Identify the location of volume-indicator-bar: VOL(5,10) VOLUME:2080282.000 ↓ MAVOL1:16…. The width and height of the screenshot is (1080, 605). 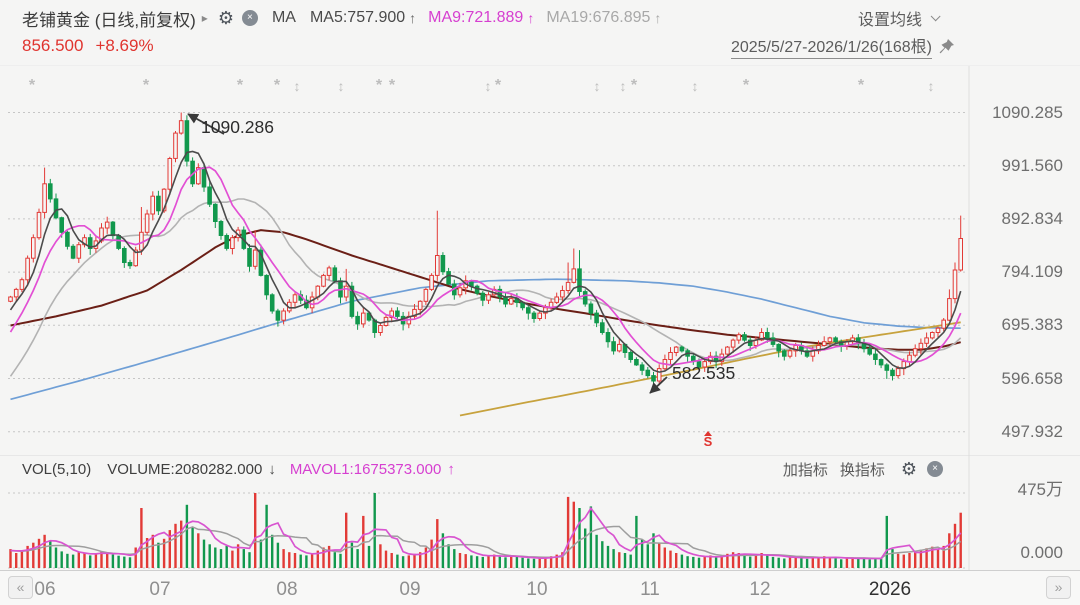
(540, 469).